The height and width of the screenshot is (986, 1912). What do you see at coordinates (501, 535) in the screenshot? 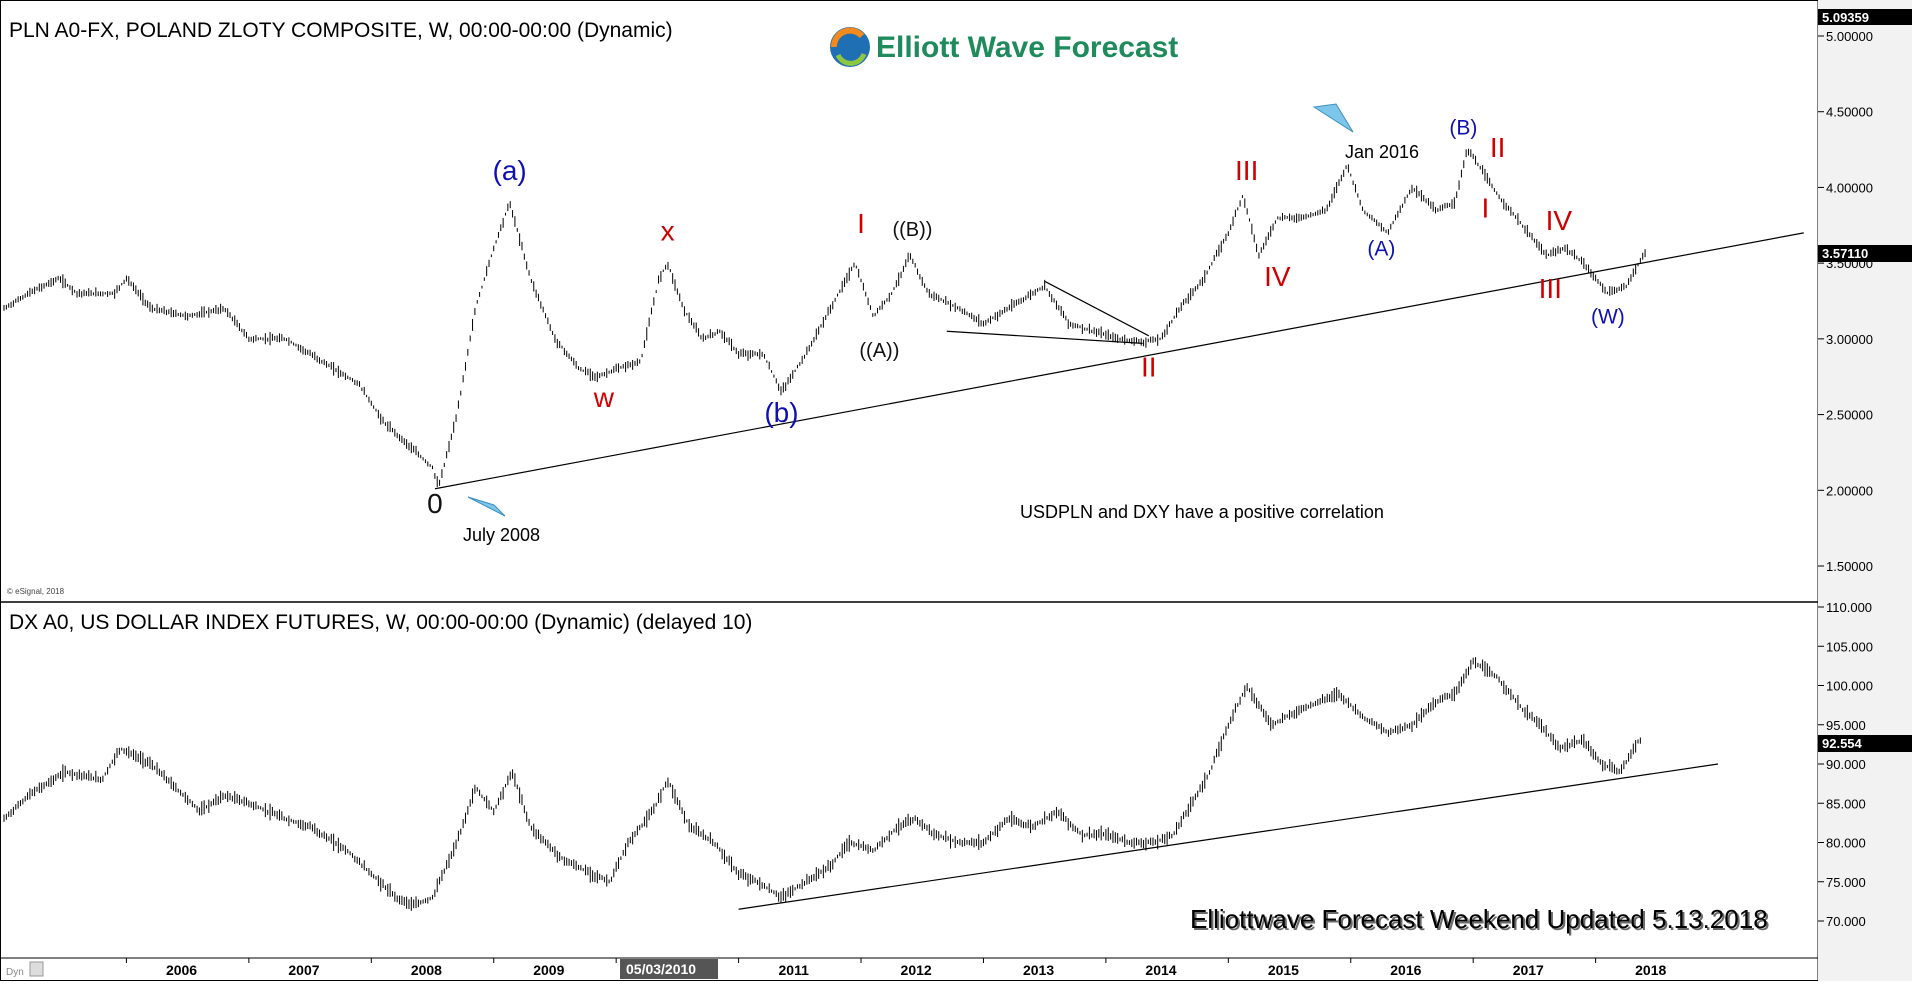
I see `july-2008-label: July 2008` at bounding box center [501, 535].